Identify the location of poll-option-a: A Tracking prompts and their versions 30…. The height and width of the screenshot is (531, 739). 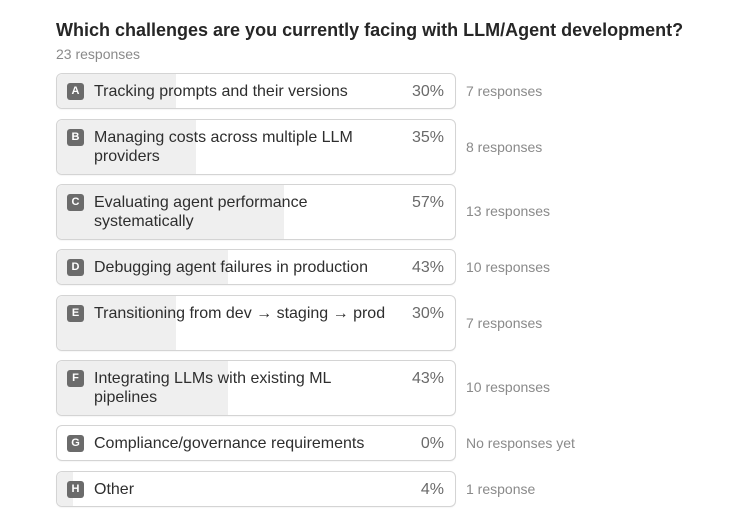
(299, 91).